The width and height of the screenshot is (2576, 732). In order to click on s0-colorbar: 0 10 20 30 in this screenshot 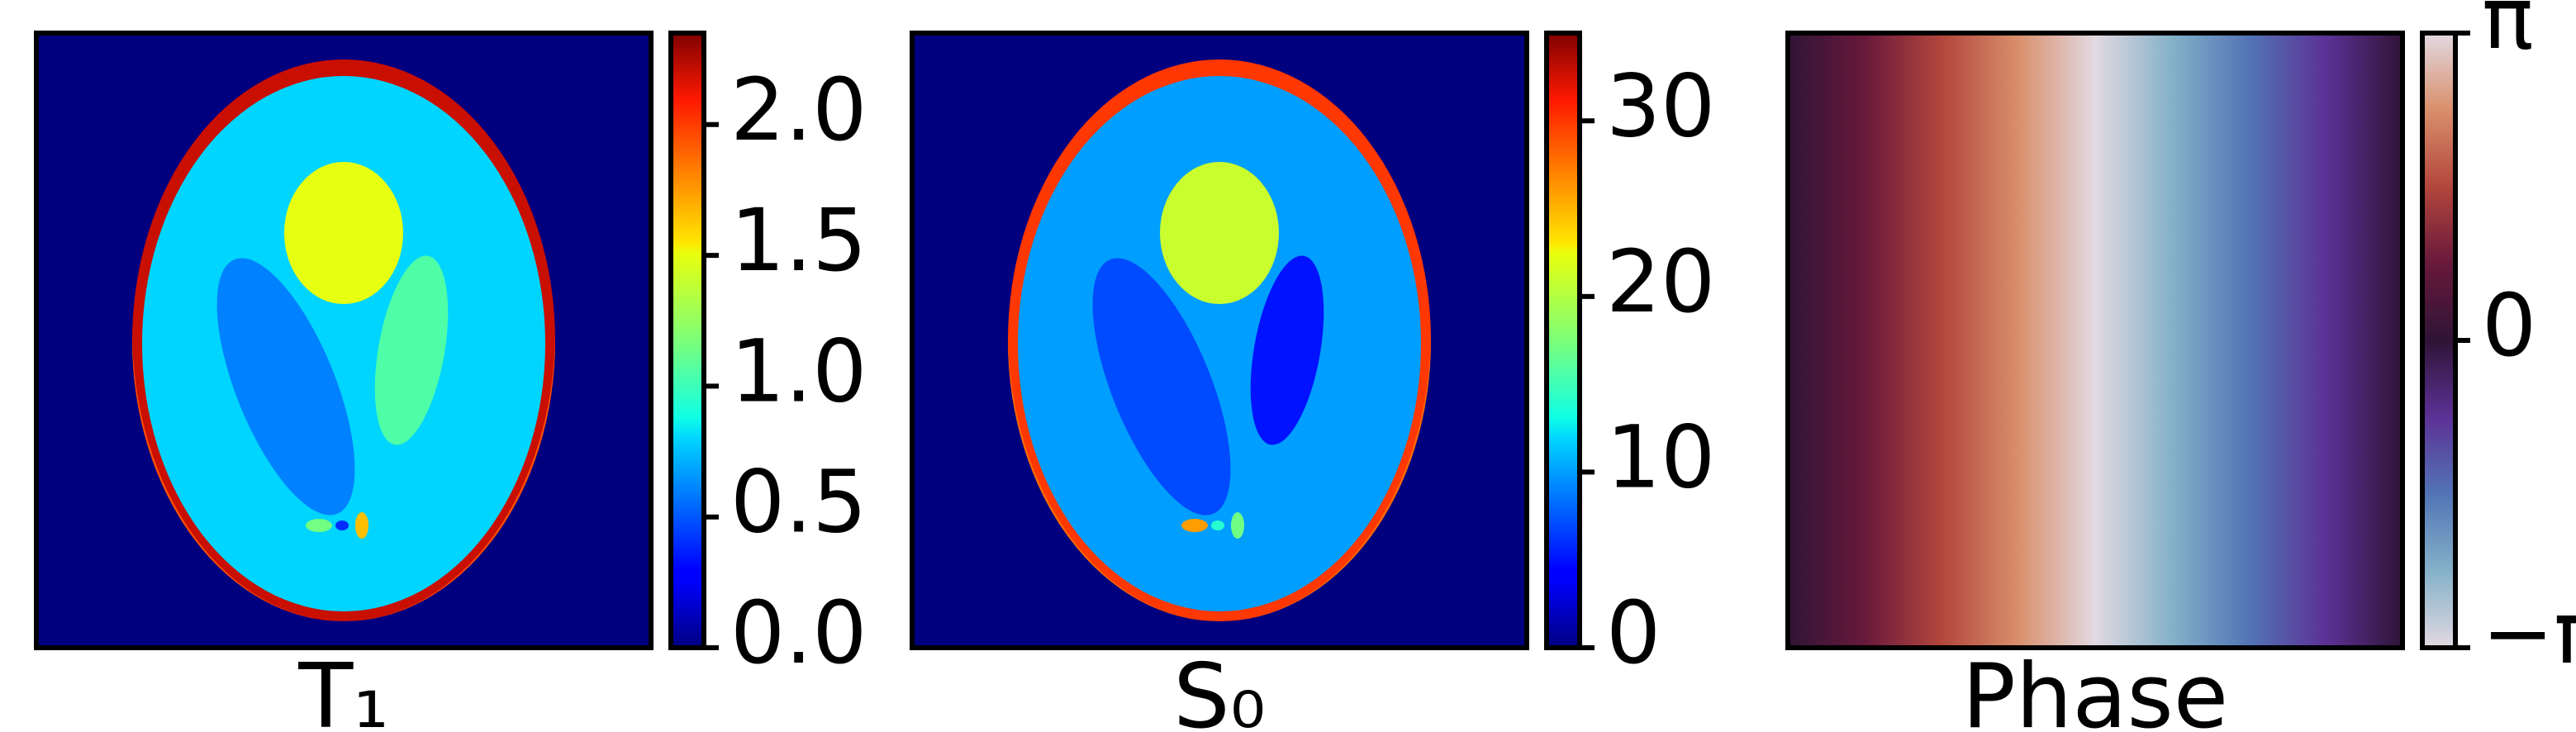, I will do `click(1629, 357)`.